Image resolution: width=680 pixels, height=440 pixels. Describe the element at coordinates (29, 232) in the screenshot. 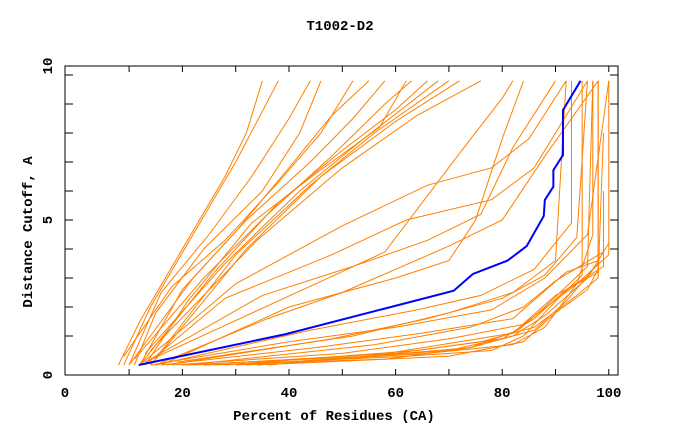

I see `y-axis-label: Distance Cutoff, A` at that location.